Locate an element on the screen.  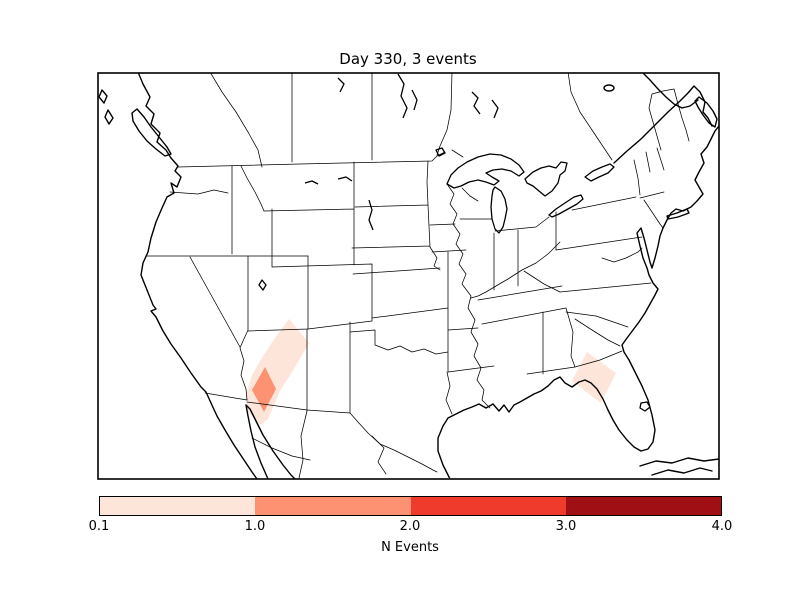
lake-superior is located at coordinates (485, 171).